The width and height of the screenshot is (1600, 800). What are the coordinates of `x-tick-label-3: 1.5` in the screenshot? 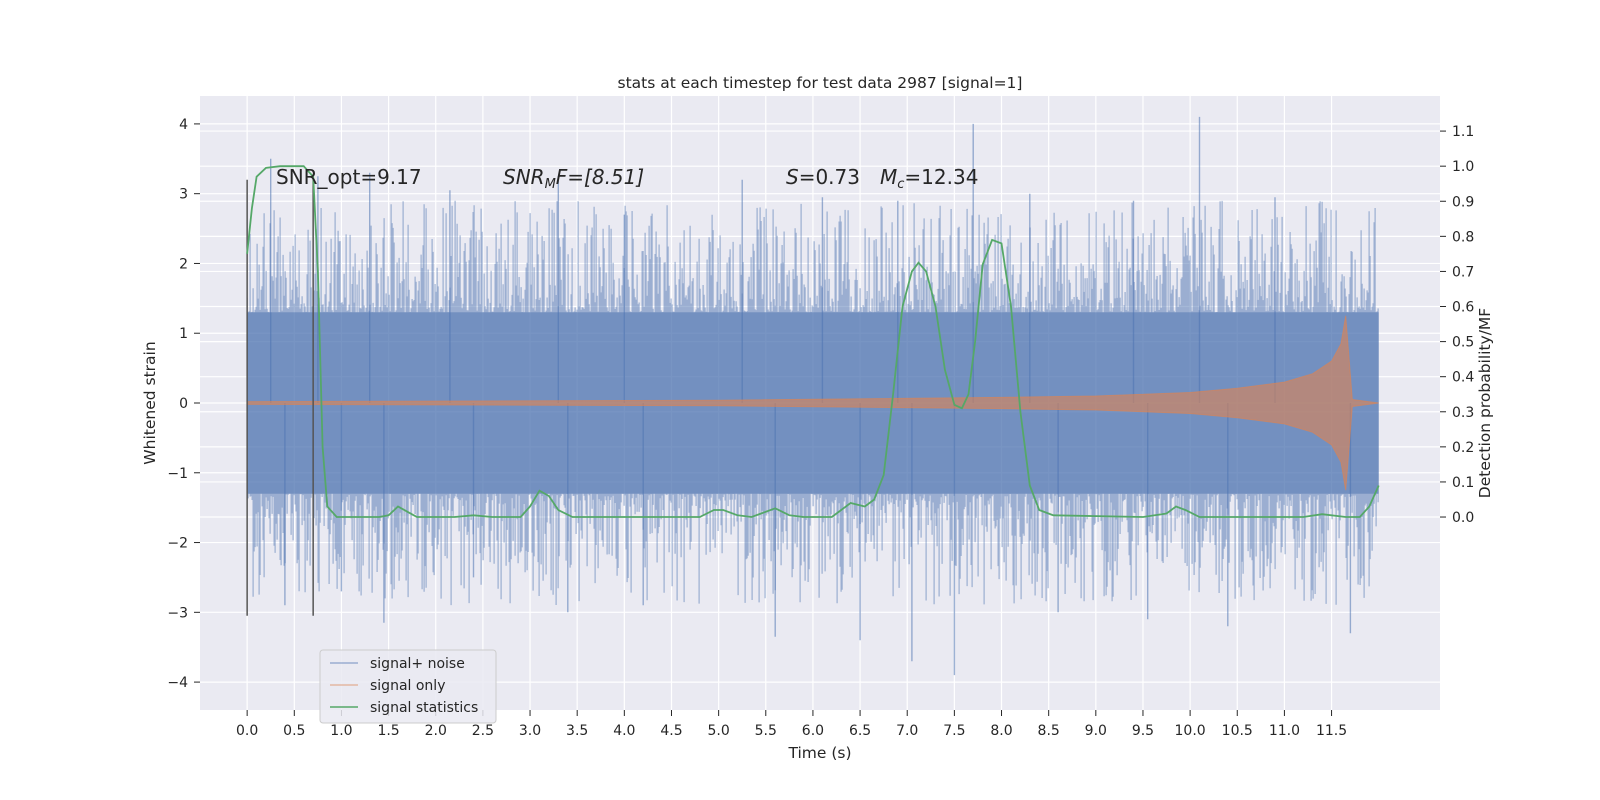 It's located at (388, 731).